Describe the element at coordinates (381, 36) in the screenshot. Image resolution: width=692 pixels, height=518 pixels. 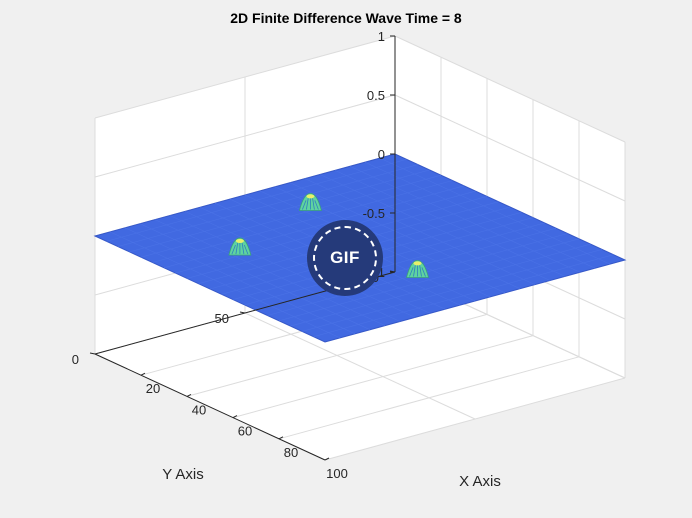
I see `z-tick-label: 1` at that location.